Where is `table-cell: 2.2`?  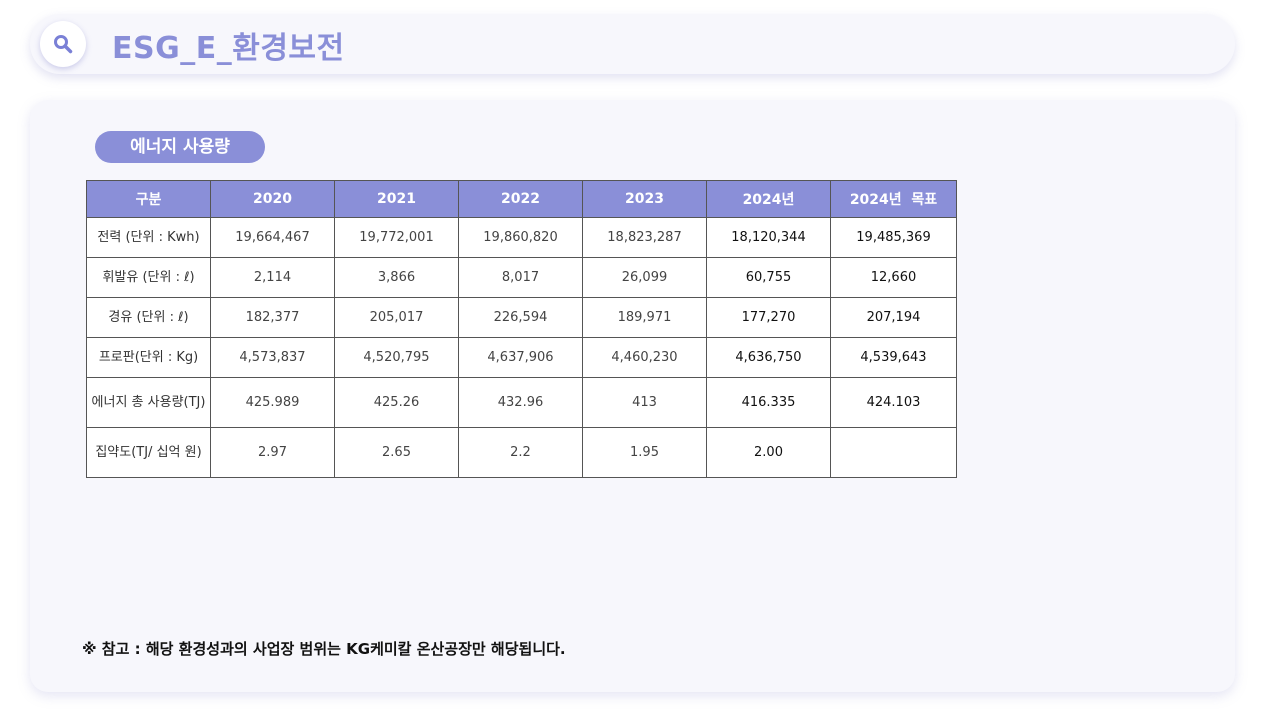 table-cell: 2.2 is located at coordinates (520, 452).